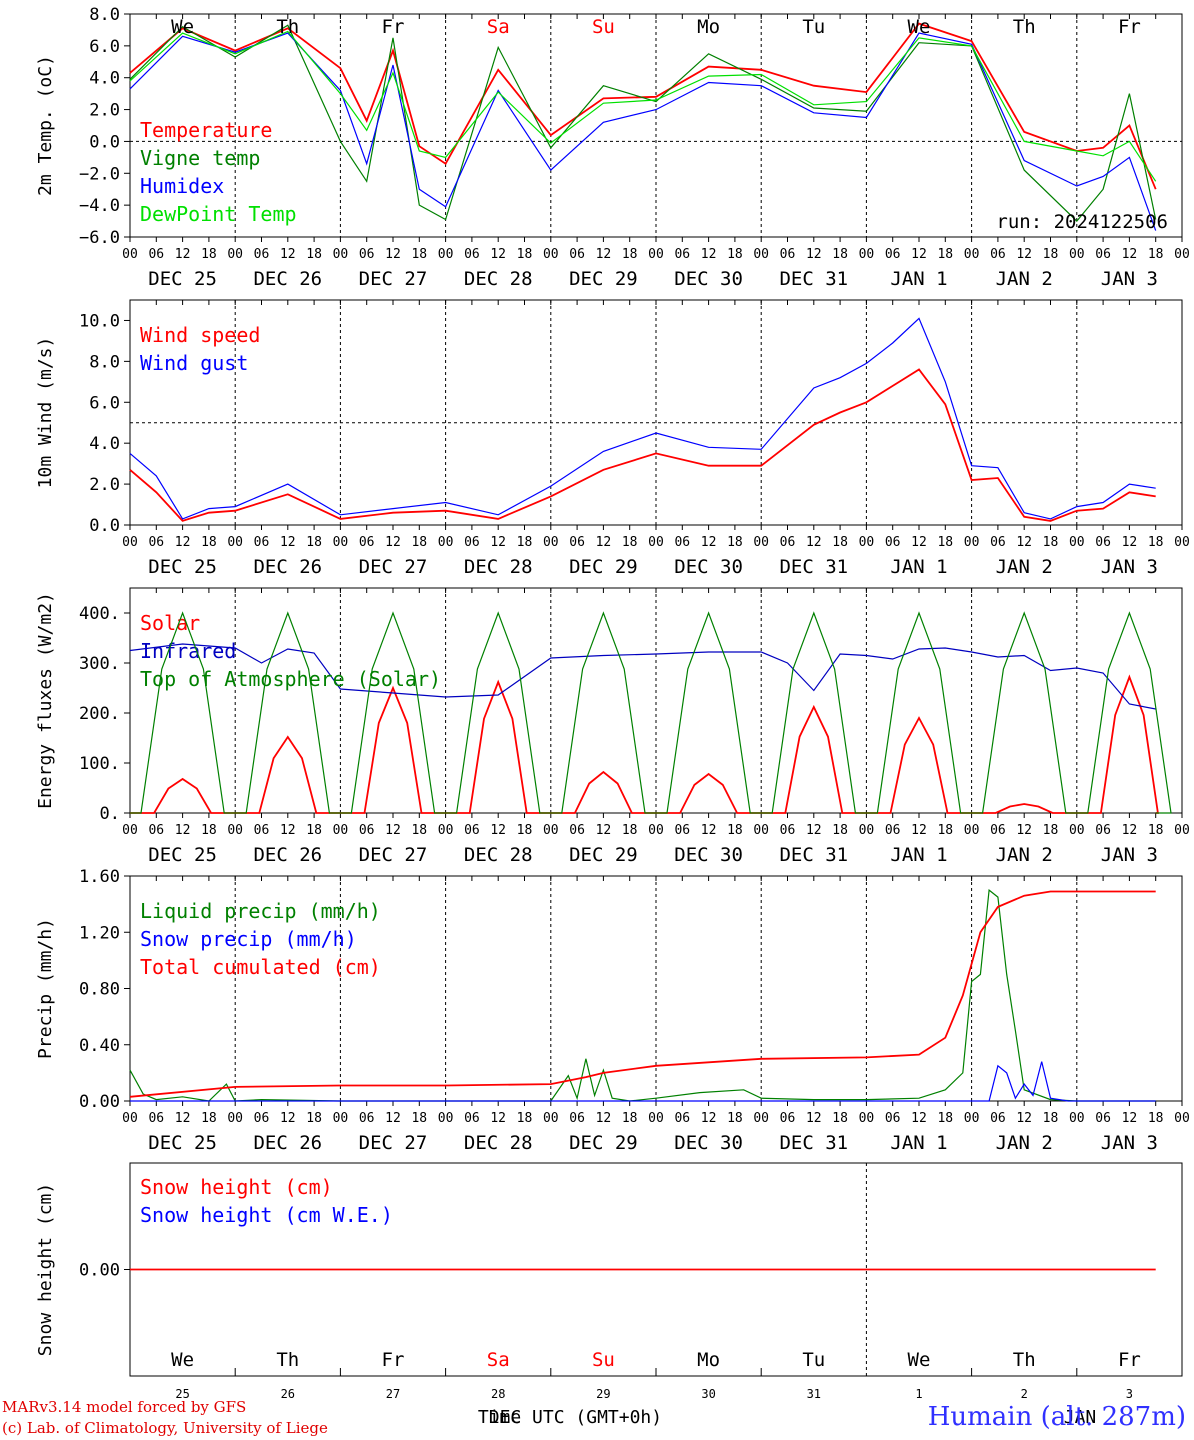 The width and height of the screenshot is (1194, 1440). Describe the element at coordinates (603, 567) in the screenshot. I see `day-label: DEC 29` at that location.